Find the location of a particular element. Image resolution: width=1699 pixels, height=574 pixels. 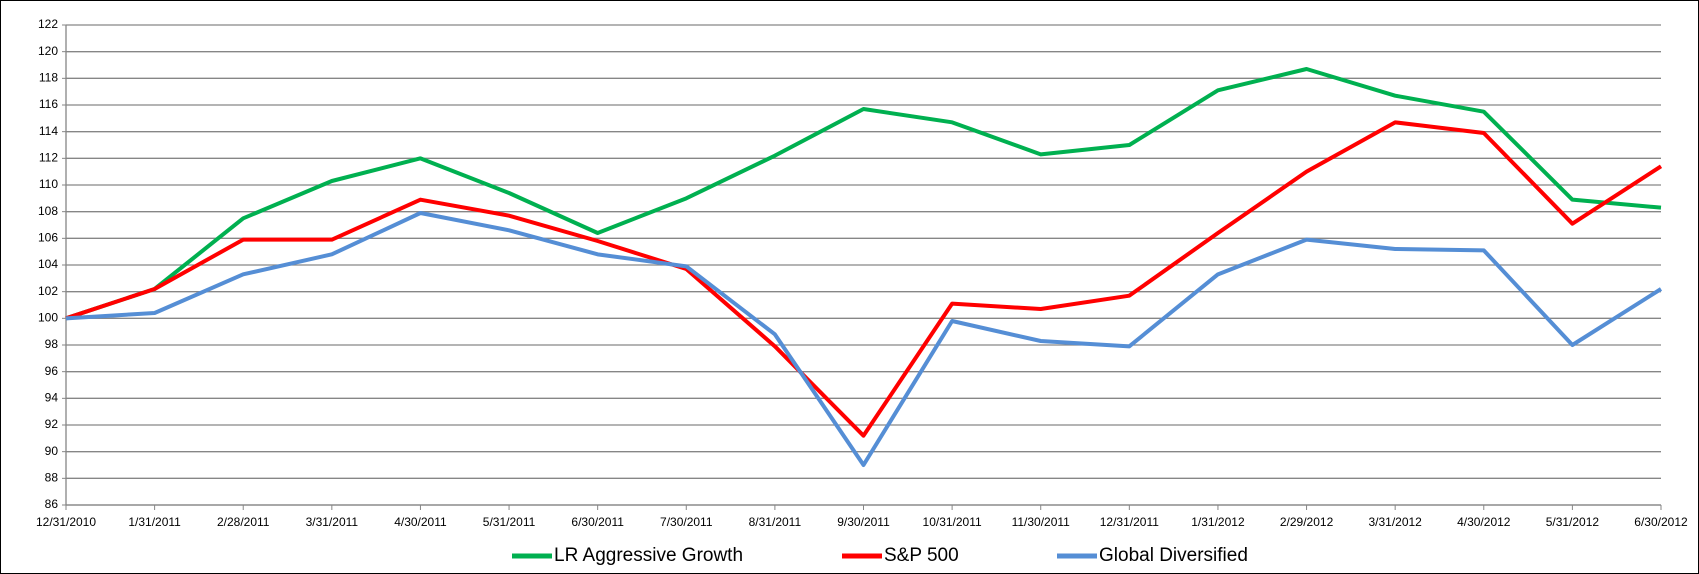

y-tick-label: 102 is located at coordinates (48, 291).